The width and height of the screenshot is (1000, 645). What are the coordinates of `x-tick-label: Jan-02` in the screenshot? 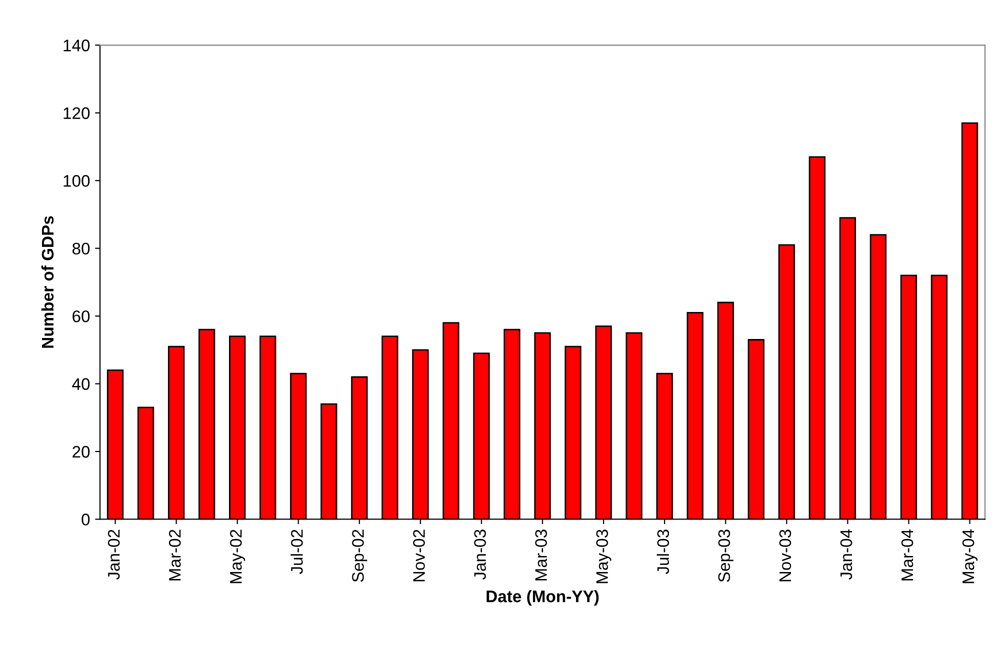 It's located at (114, 555).